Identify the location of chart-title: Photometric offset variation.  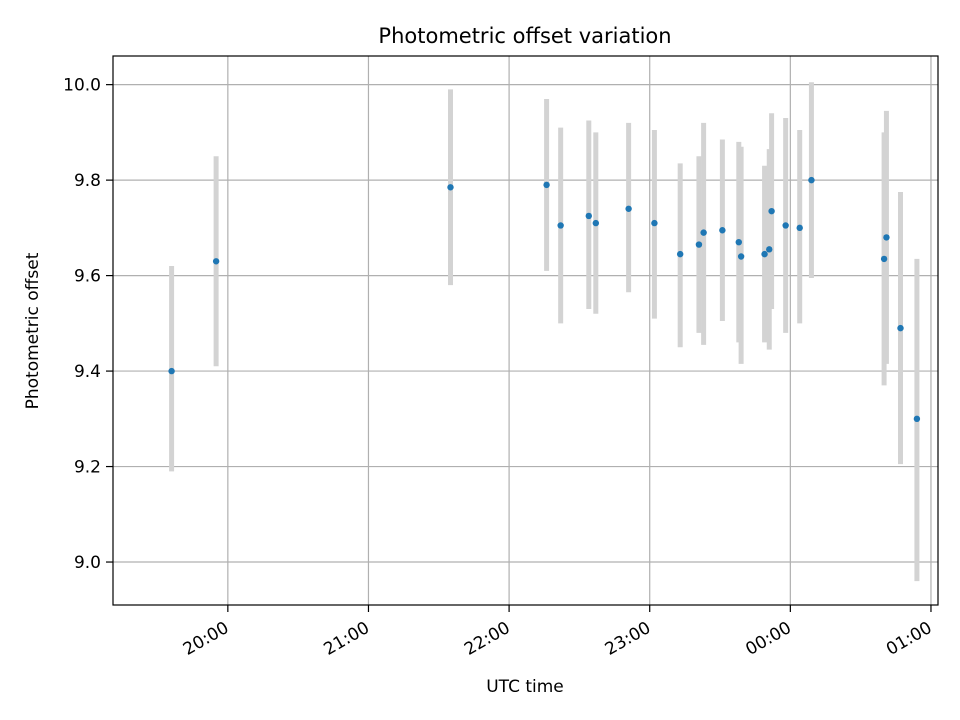
(524, 36).